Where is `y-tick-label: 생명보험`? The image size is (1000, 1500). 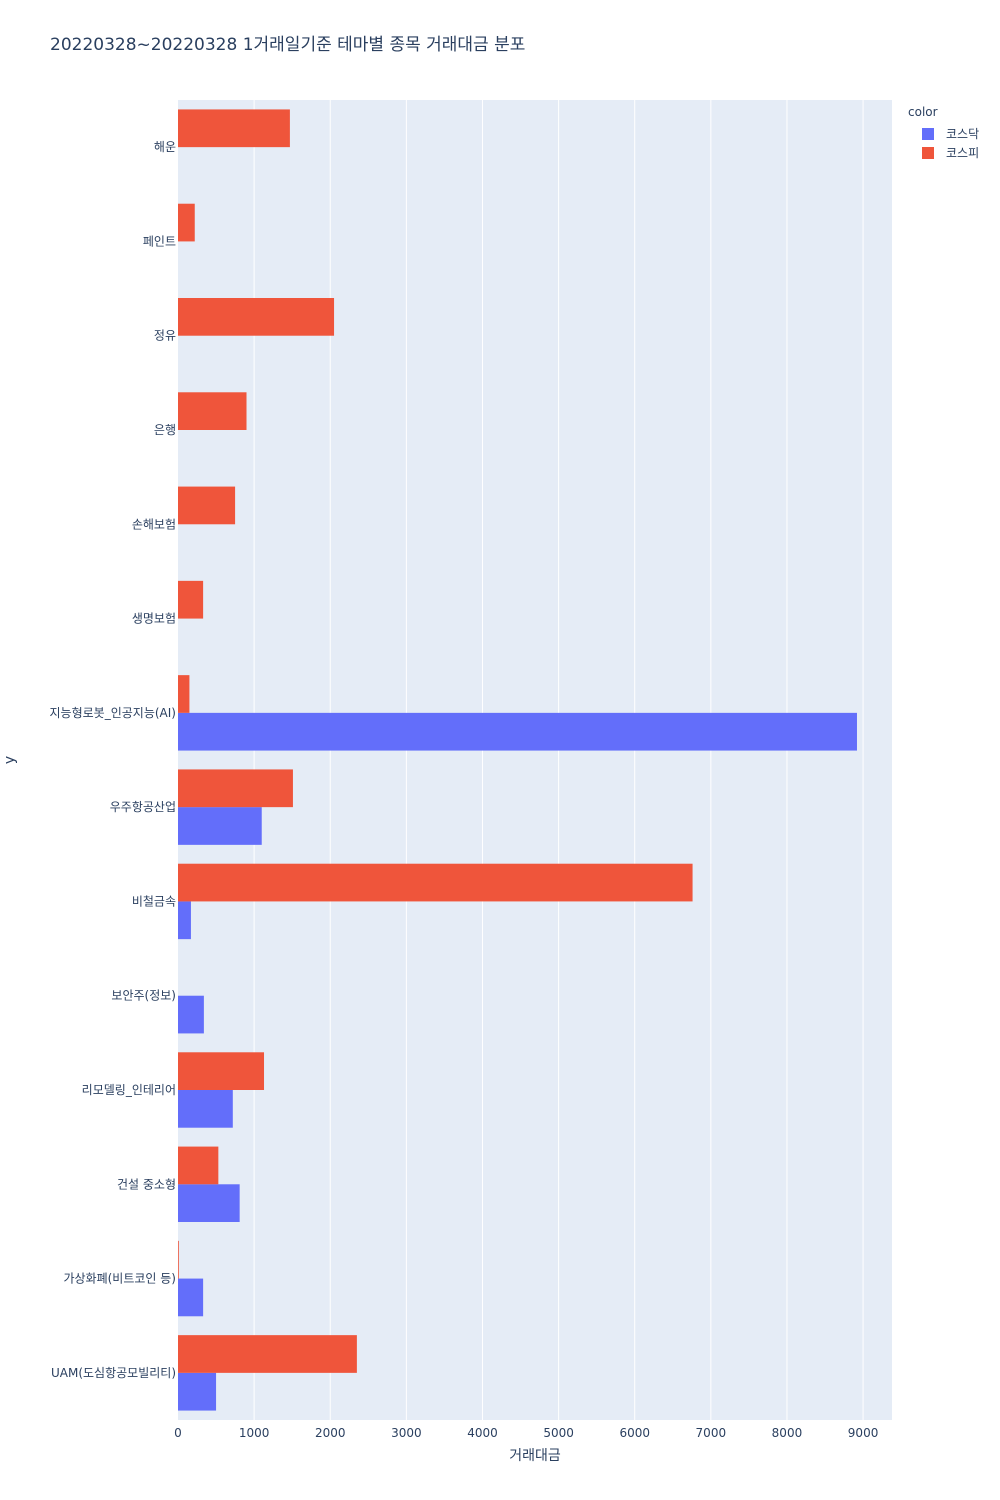
y-tick-label: 생명보험 is located at coordinates (154, 619).